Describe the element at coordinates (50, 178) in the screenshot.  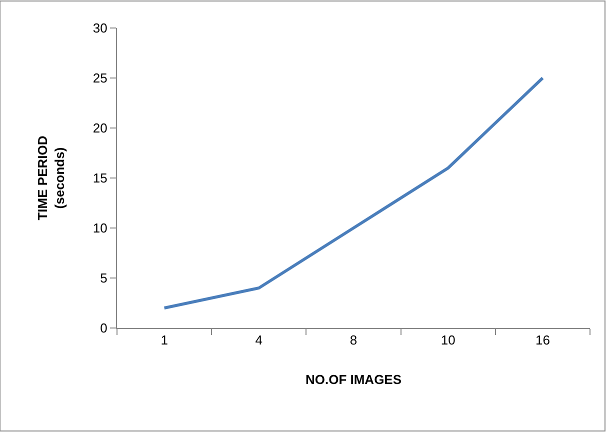
I see `y-axis-title: TIME PERIOD (seconds)` at that location.